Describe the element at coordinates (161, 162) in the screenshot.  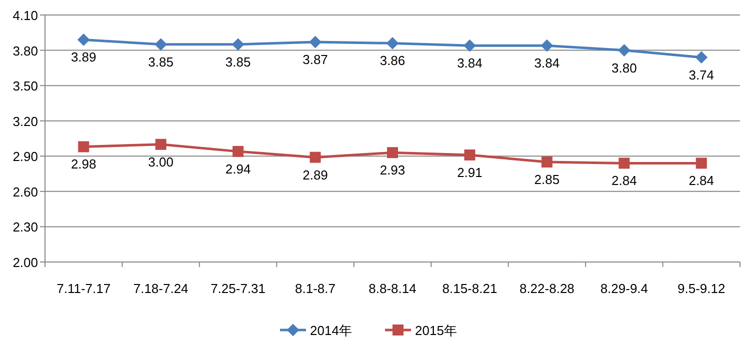
I see `data-label: 3.00` at that location.